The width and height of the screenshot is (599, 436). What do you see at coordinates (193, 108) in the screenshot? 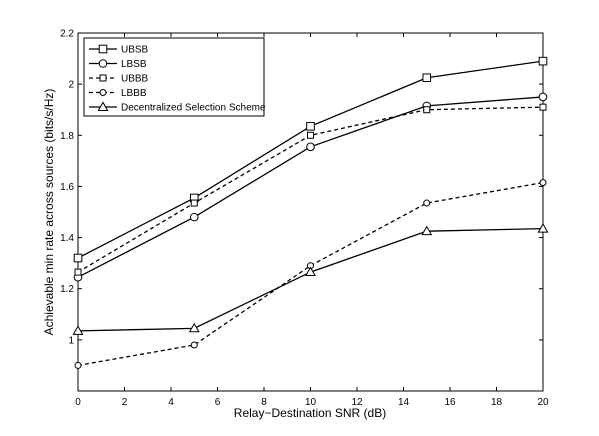
I see `legend-label: Decentralized Selection Scheme` at bounding box center [193, 108].